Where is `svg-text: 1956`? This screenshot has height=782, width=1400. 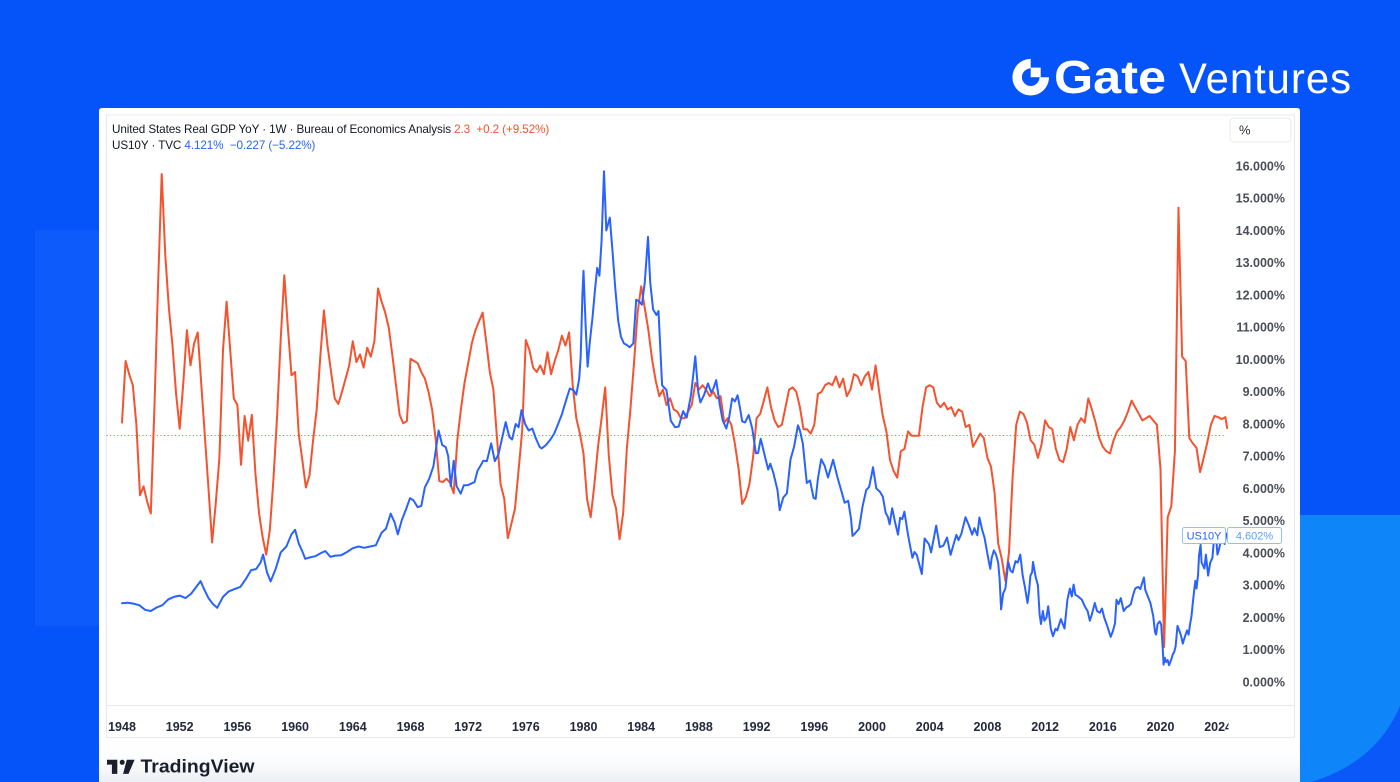 svg-text: 1956 is located at coordinates (237, 727).